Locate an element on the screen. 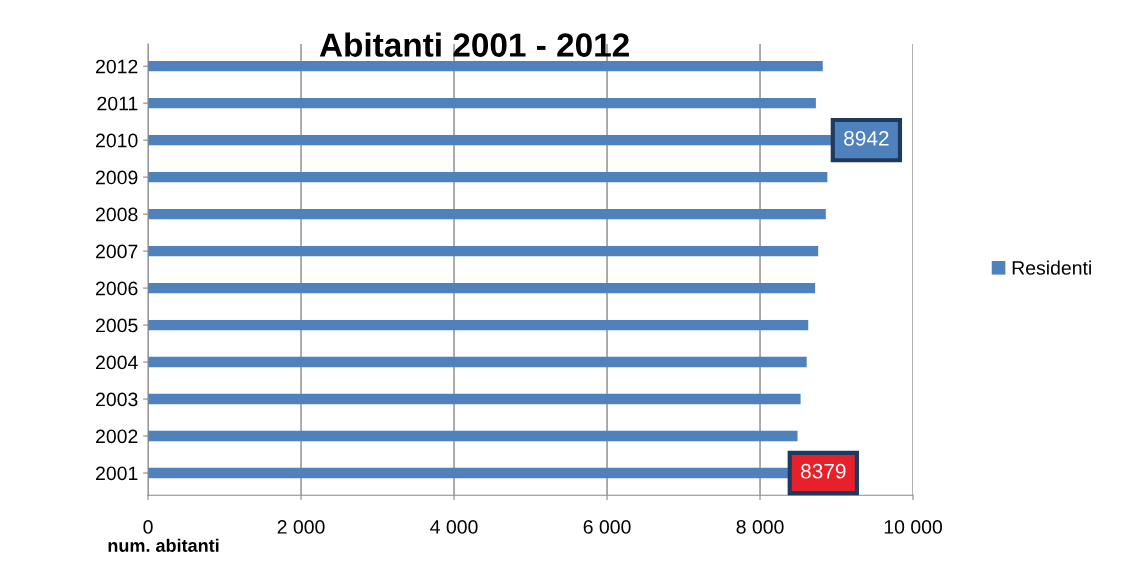 This screenshot has width=1130, height=564. data-label: 8379 is located at coordinates (823, 471).